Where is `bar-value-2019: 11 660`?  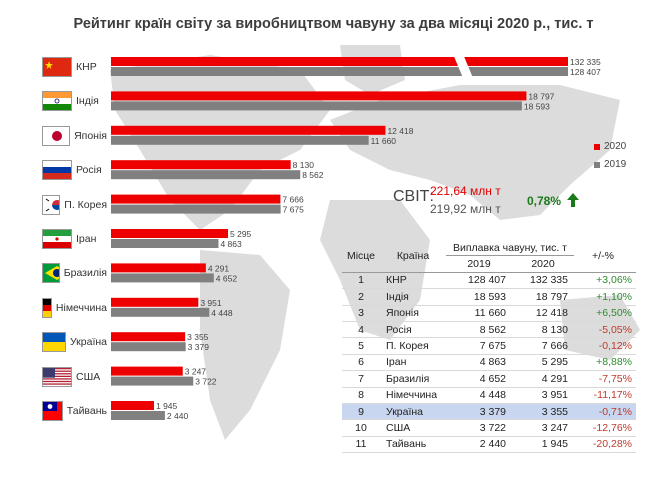
bar-value-2019: 11 660 is located at coordinates (384, 141).